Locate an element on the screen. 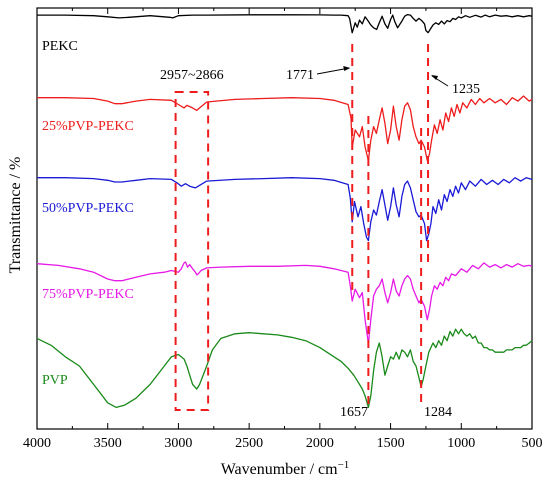  x-tick-label: 3000 is located at coordinates (178, 443).